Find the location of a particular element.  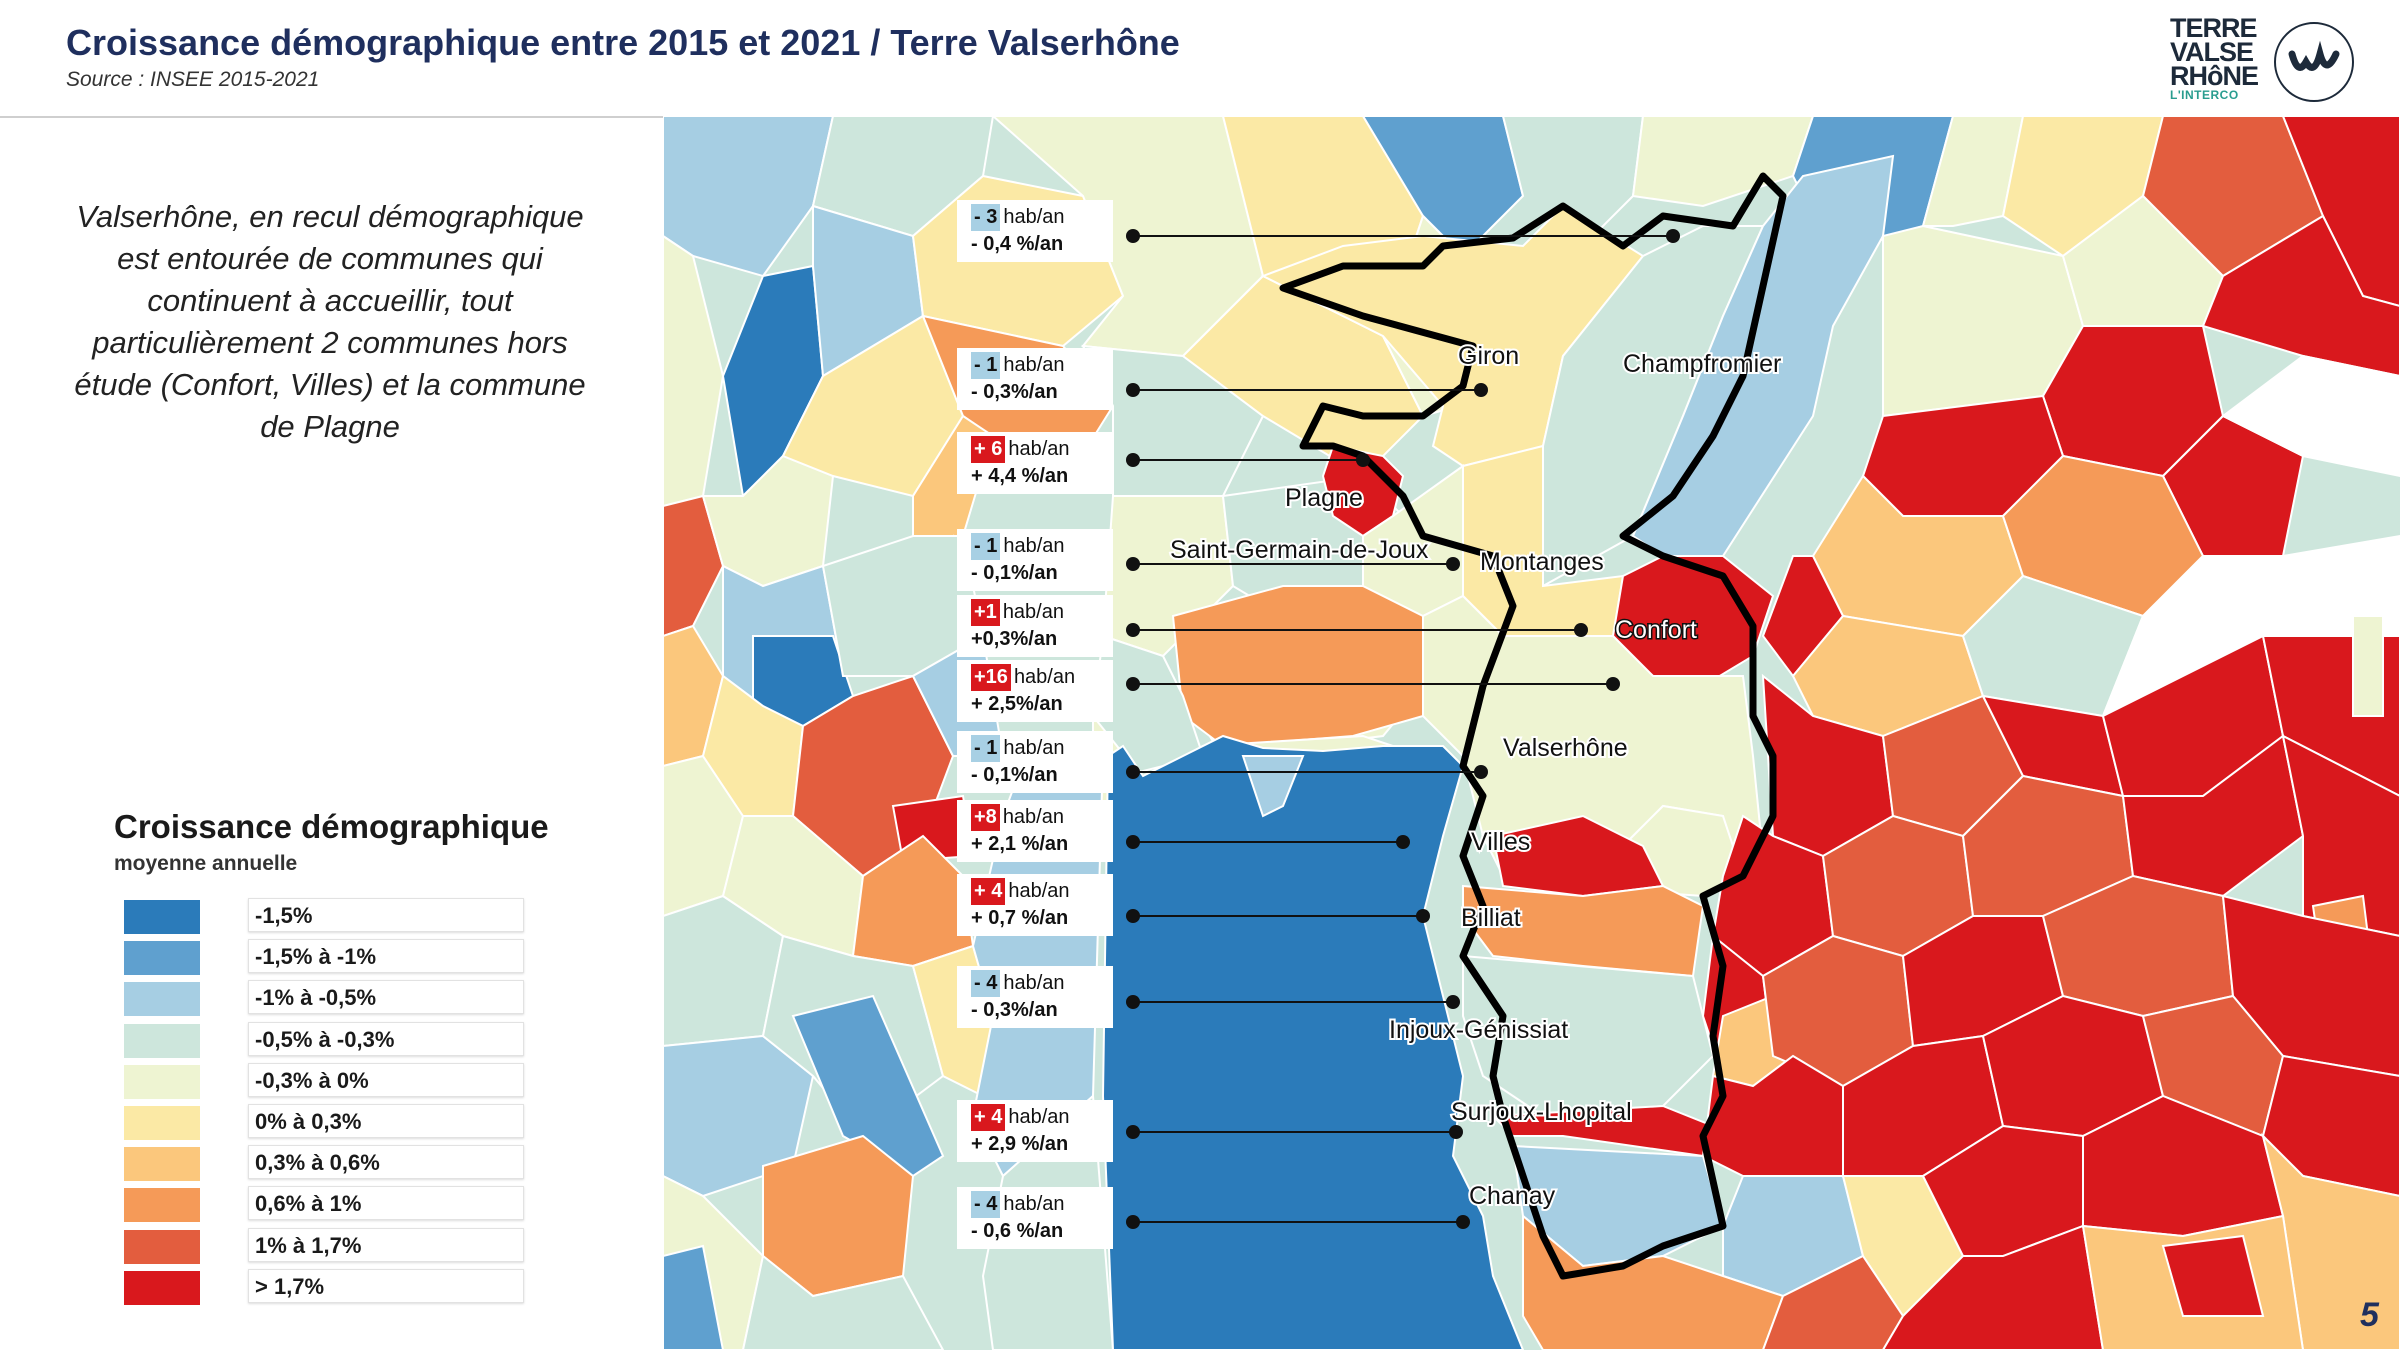

growth-callout: - 4 hab/an - 0,6 %/an is located at coordinates (1035, 1218).